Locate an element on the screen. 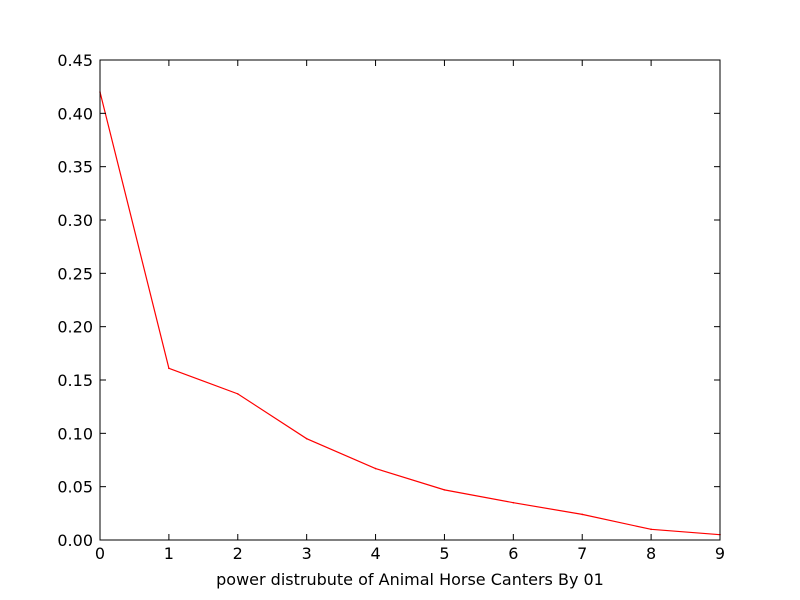 The height and width of the screenshot is (600, 800). y-tick-label: 0.35 is located at coordinates (75, 167).